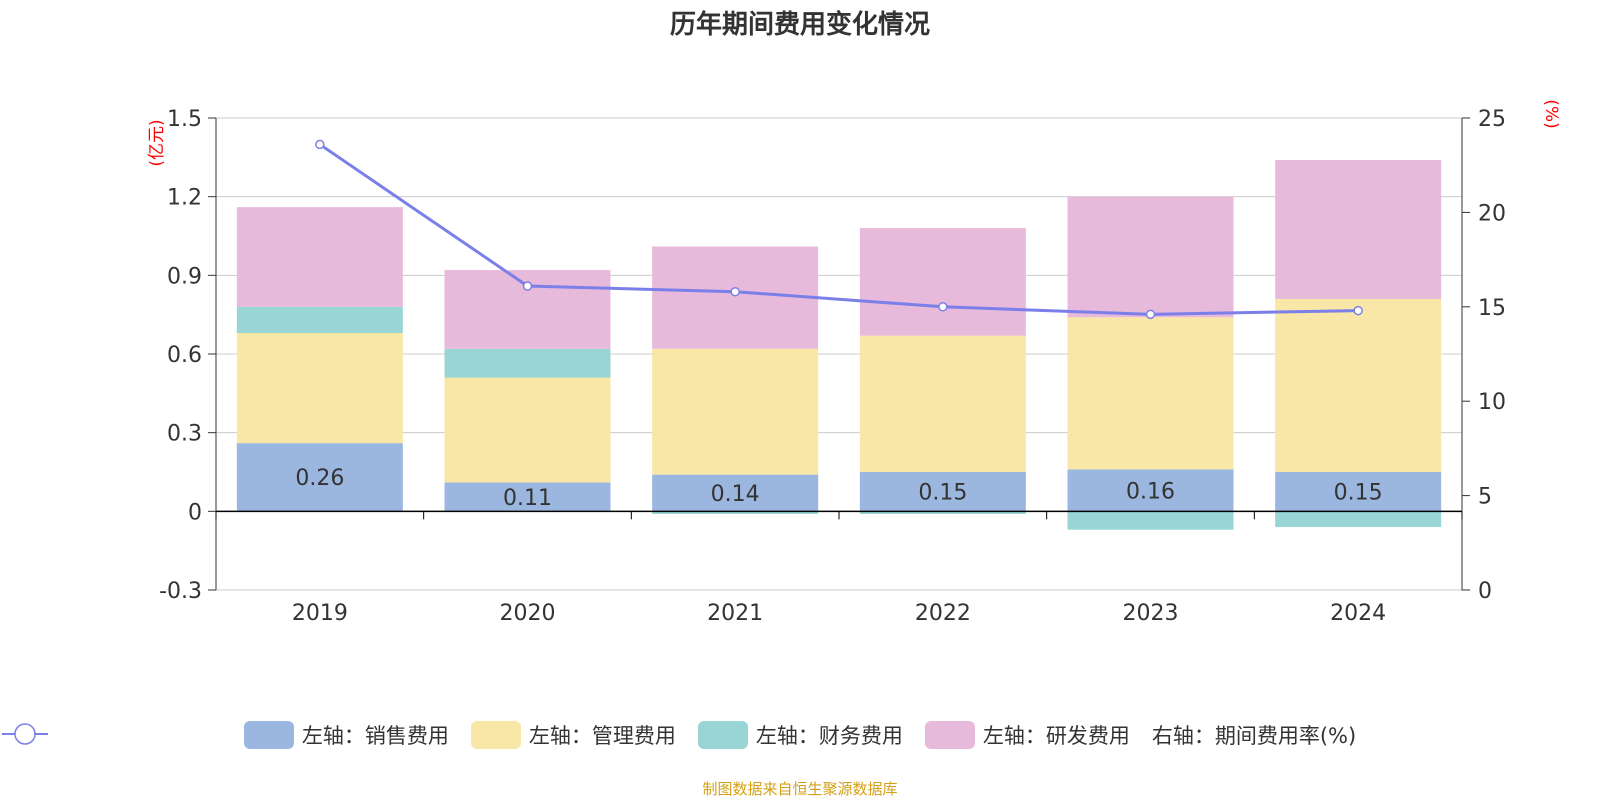 This screenshot has height=800, width=1600. I want to click on ratio-point-2019, so click(320, 144).